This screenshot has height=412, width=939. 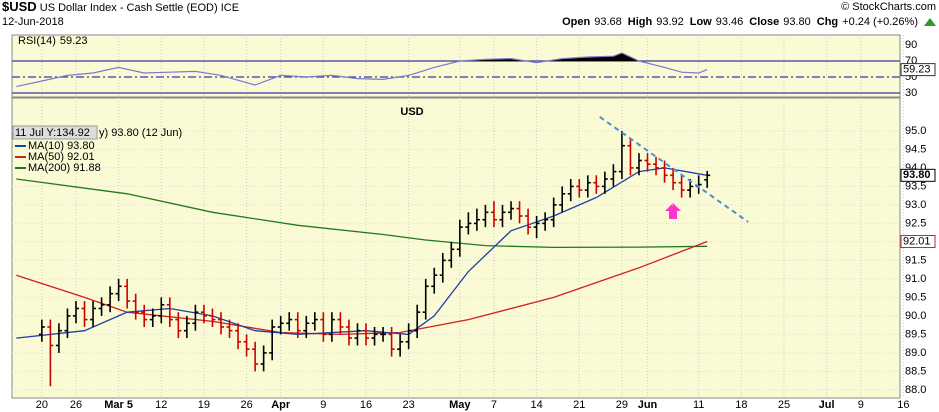 I want to click on x-tick-label: 23, so click(x=409, y=405).